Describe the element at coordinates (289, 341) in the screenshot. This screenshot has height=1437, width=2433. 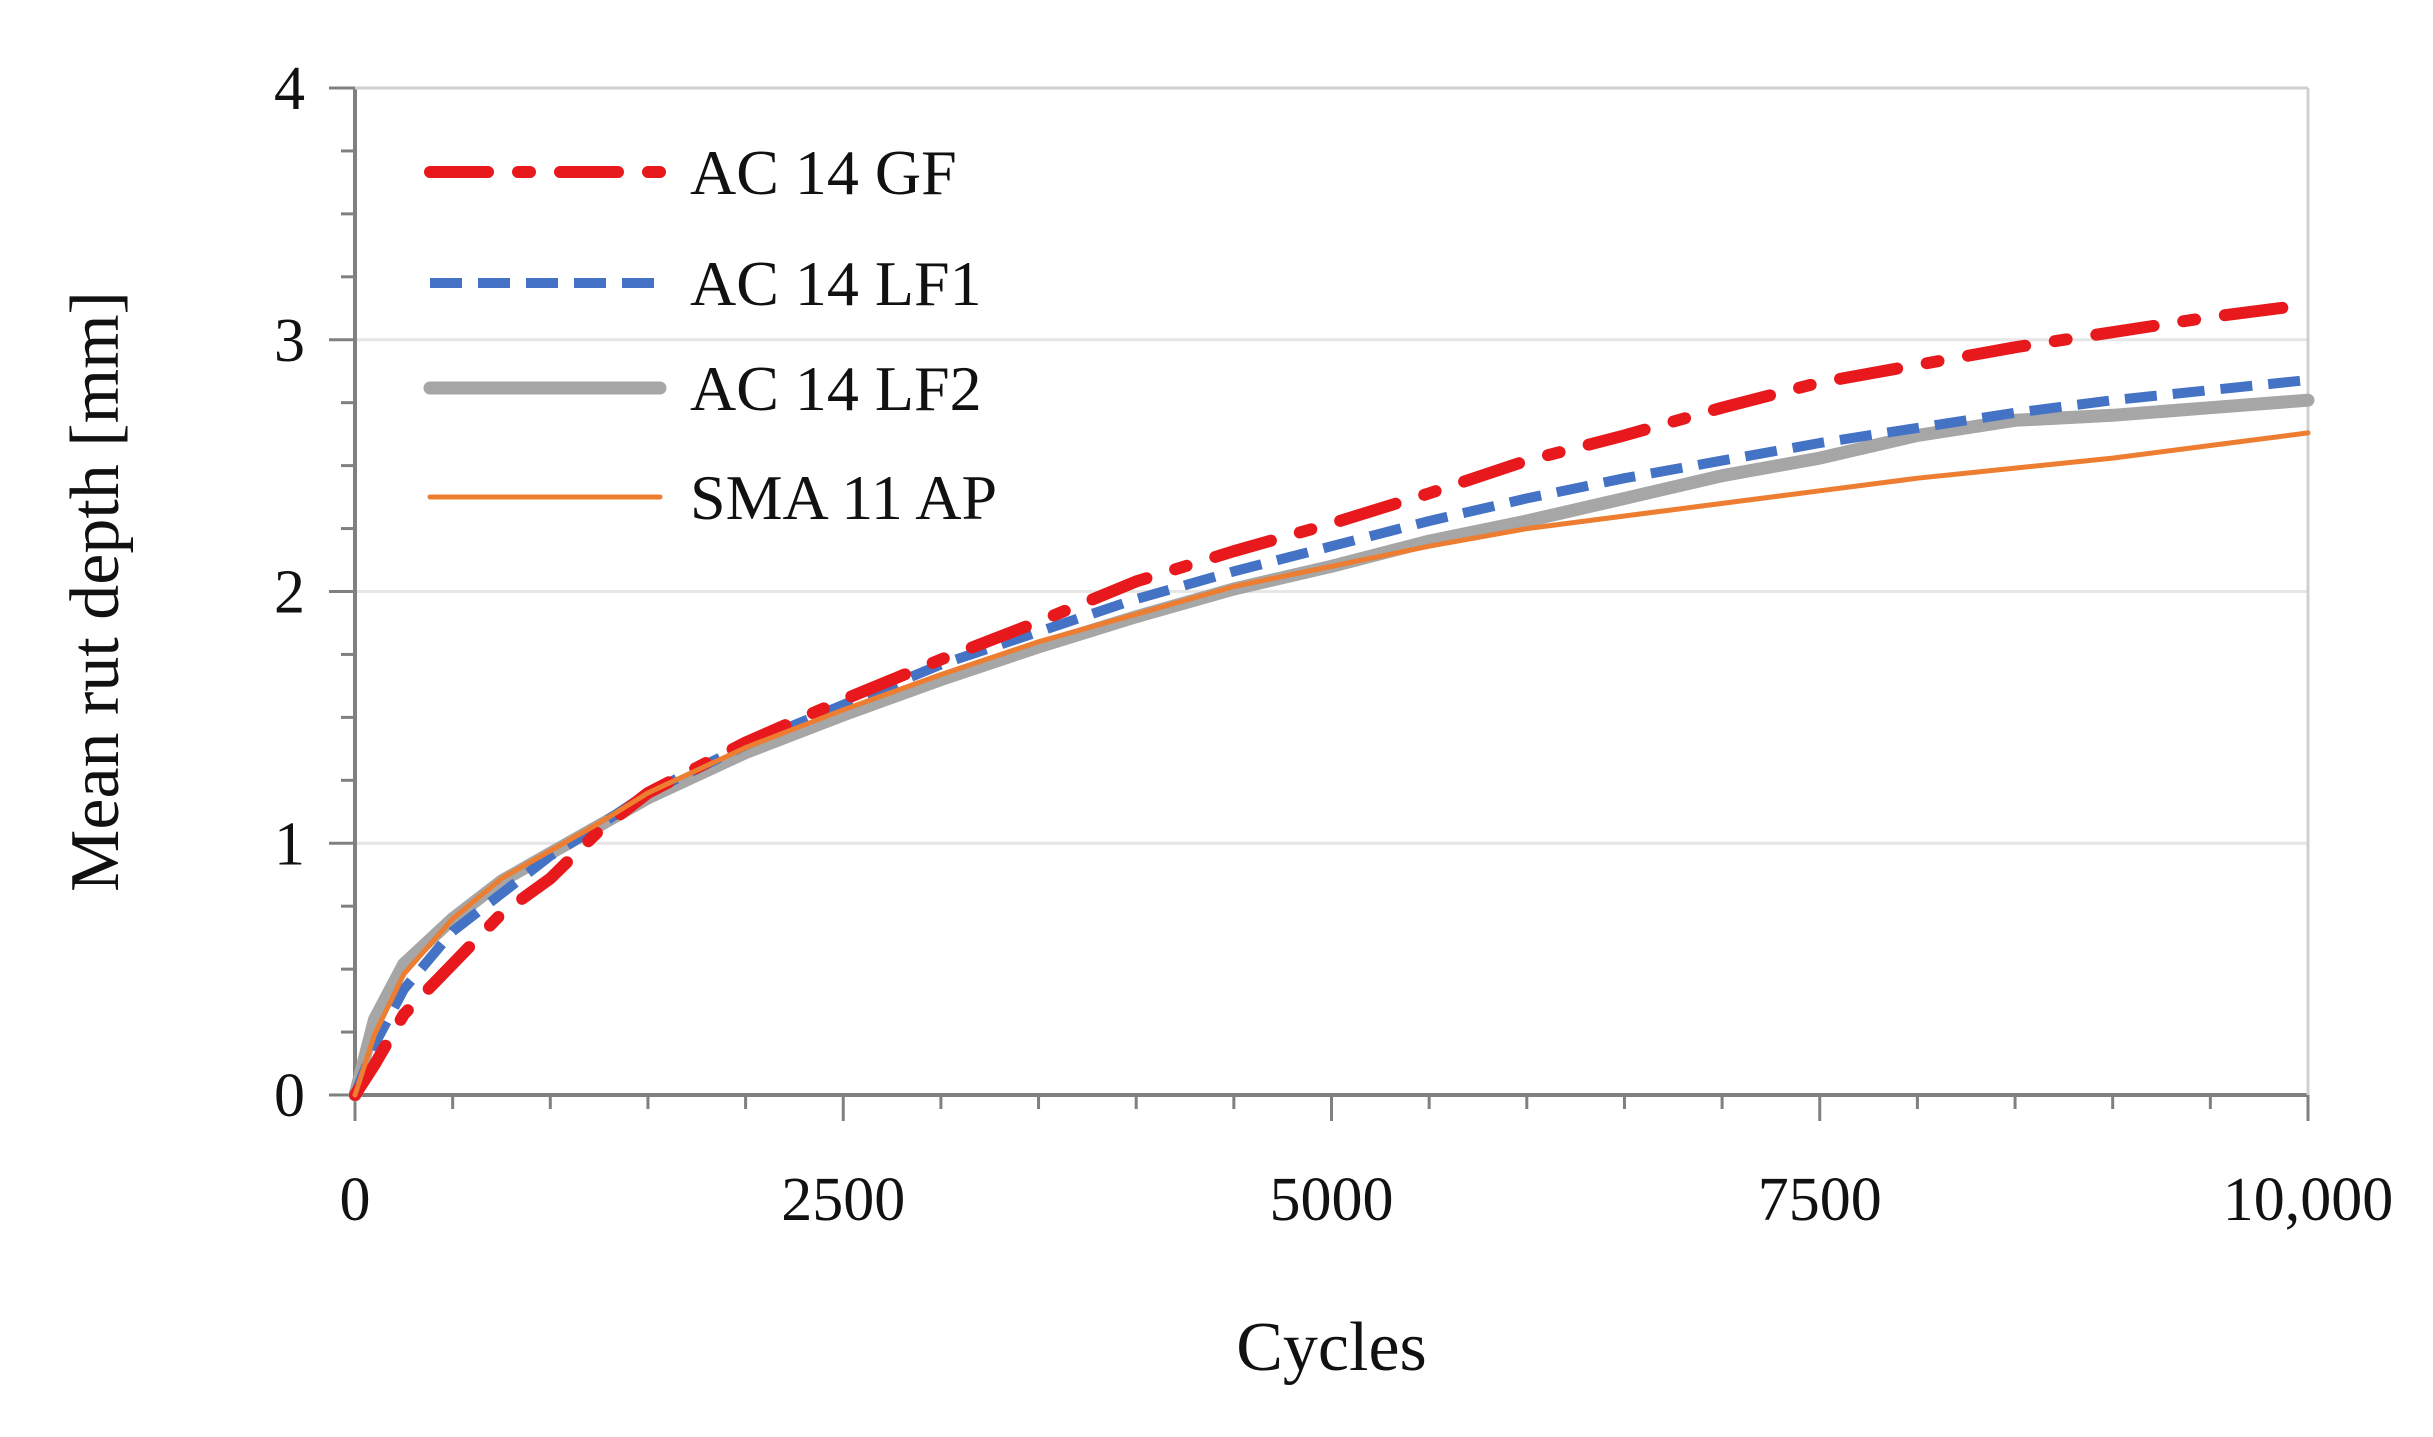
I see `y-tick-label-3: 3` at that location.